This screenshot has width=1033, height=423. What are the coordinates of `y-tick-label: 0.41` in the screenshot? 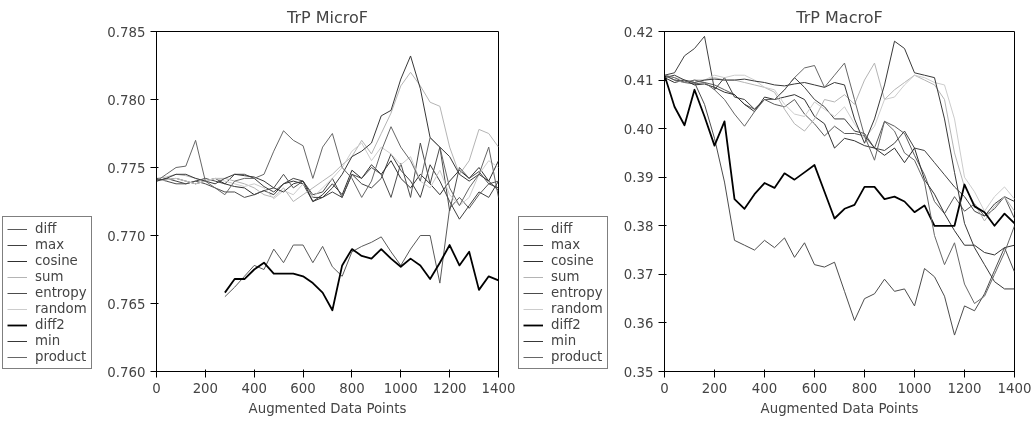 It's located at (638, 81).